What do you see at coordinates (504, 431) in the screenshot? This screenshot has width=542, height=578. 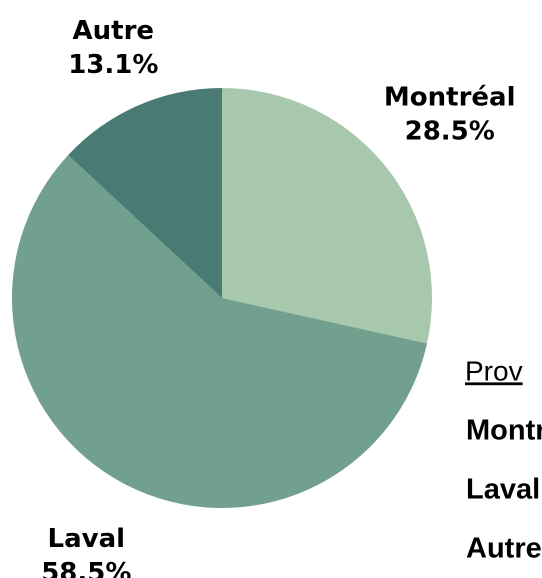 I see `legend-entry: Montréal` at bounding box center [504, 431].